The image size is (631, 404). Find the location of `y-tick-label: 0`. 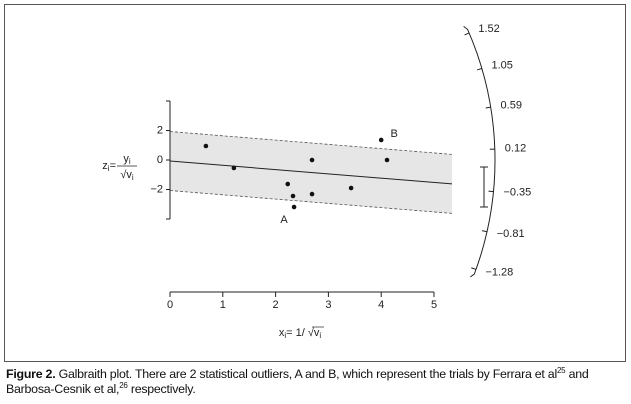

y-tick-label: 0 is located at coordinates (160, 160).